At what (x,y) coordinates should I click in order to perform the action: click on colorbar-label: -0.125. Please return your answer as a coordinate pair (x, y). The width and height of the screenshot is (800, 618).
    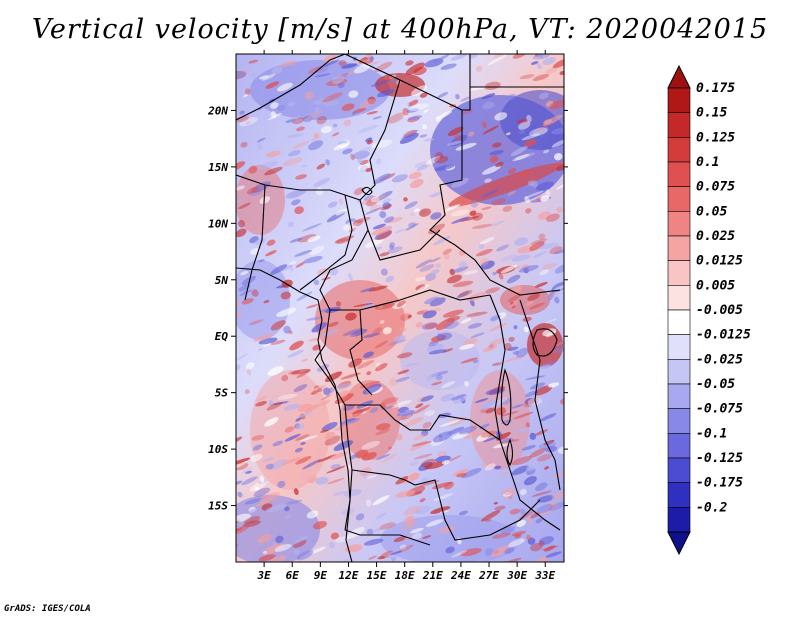
    Looking at the image, I should click on (719, 458).